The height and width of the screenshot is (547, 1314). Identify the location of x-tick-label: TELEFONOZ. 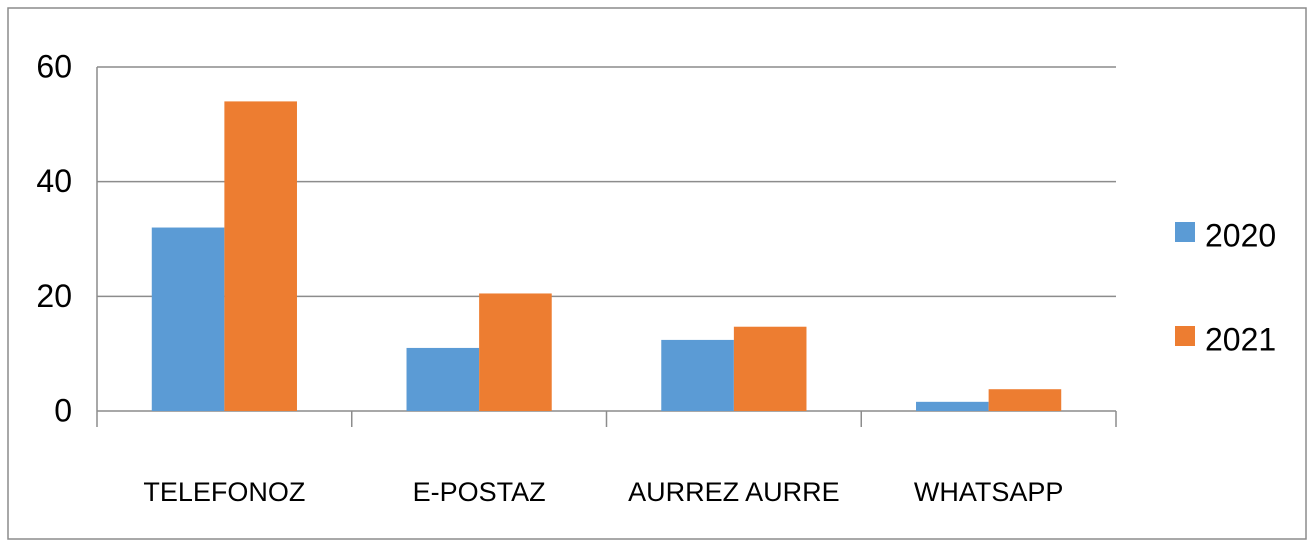
(224, 492).